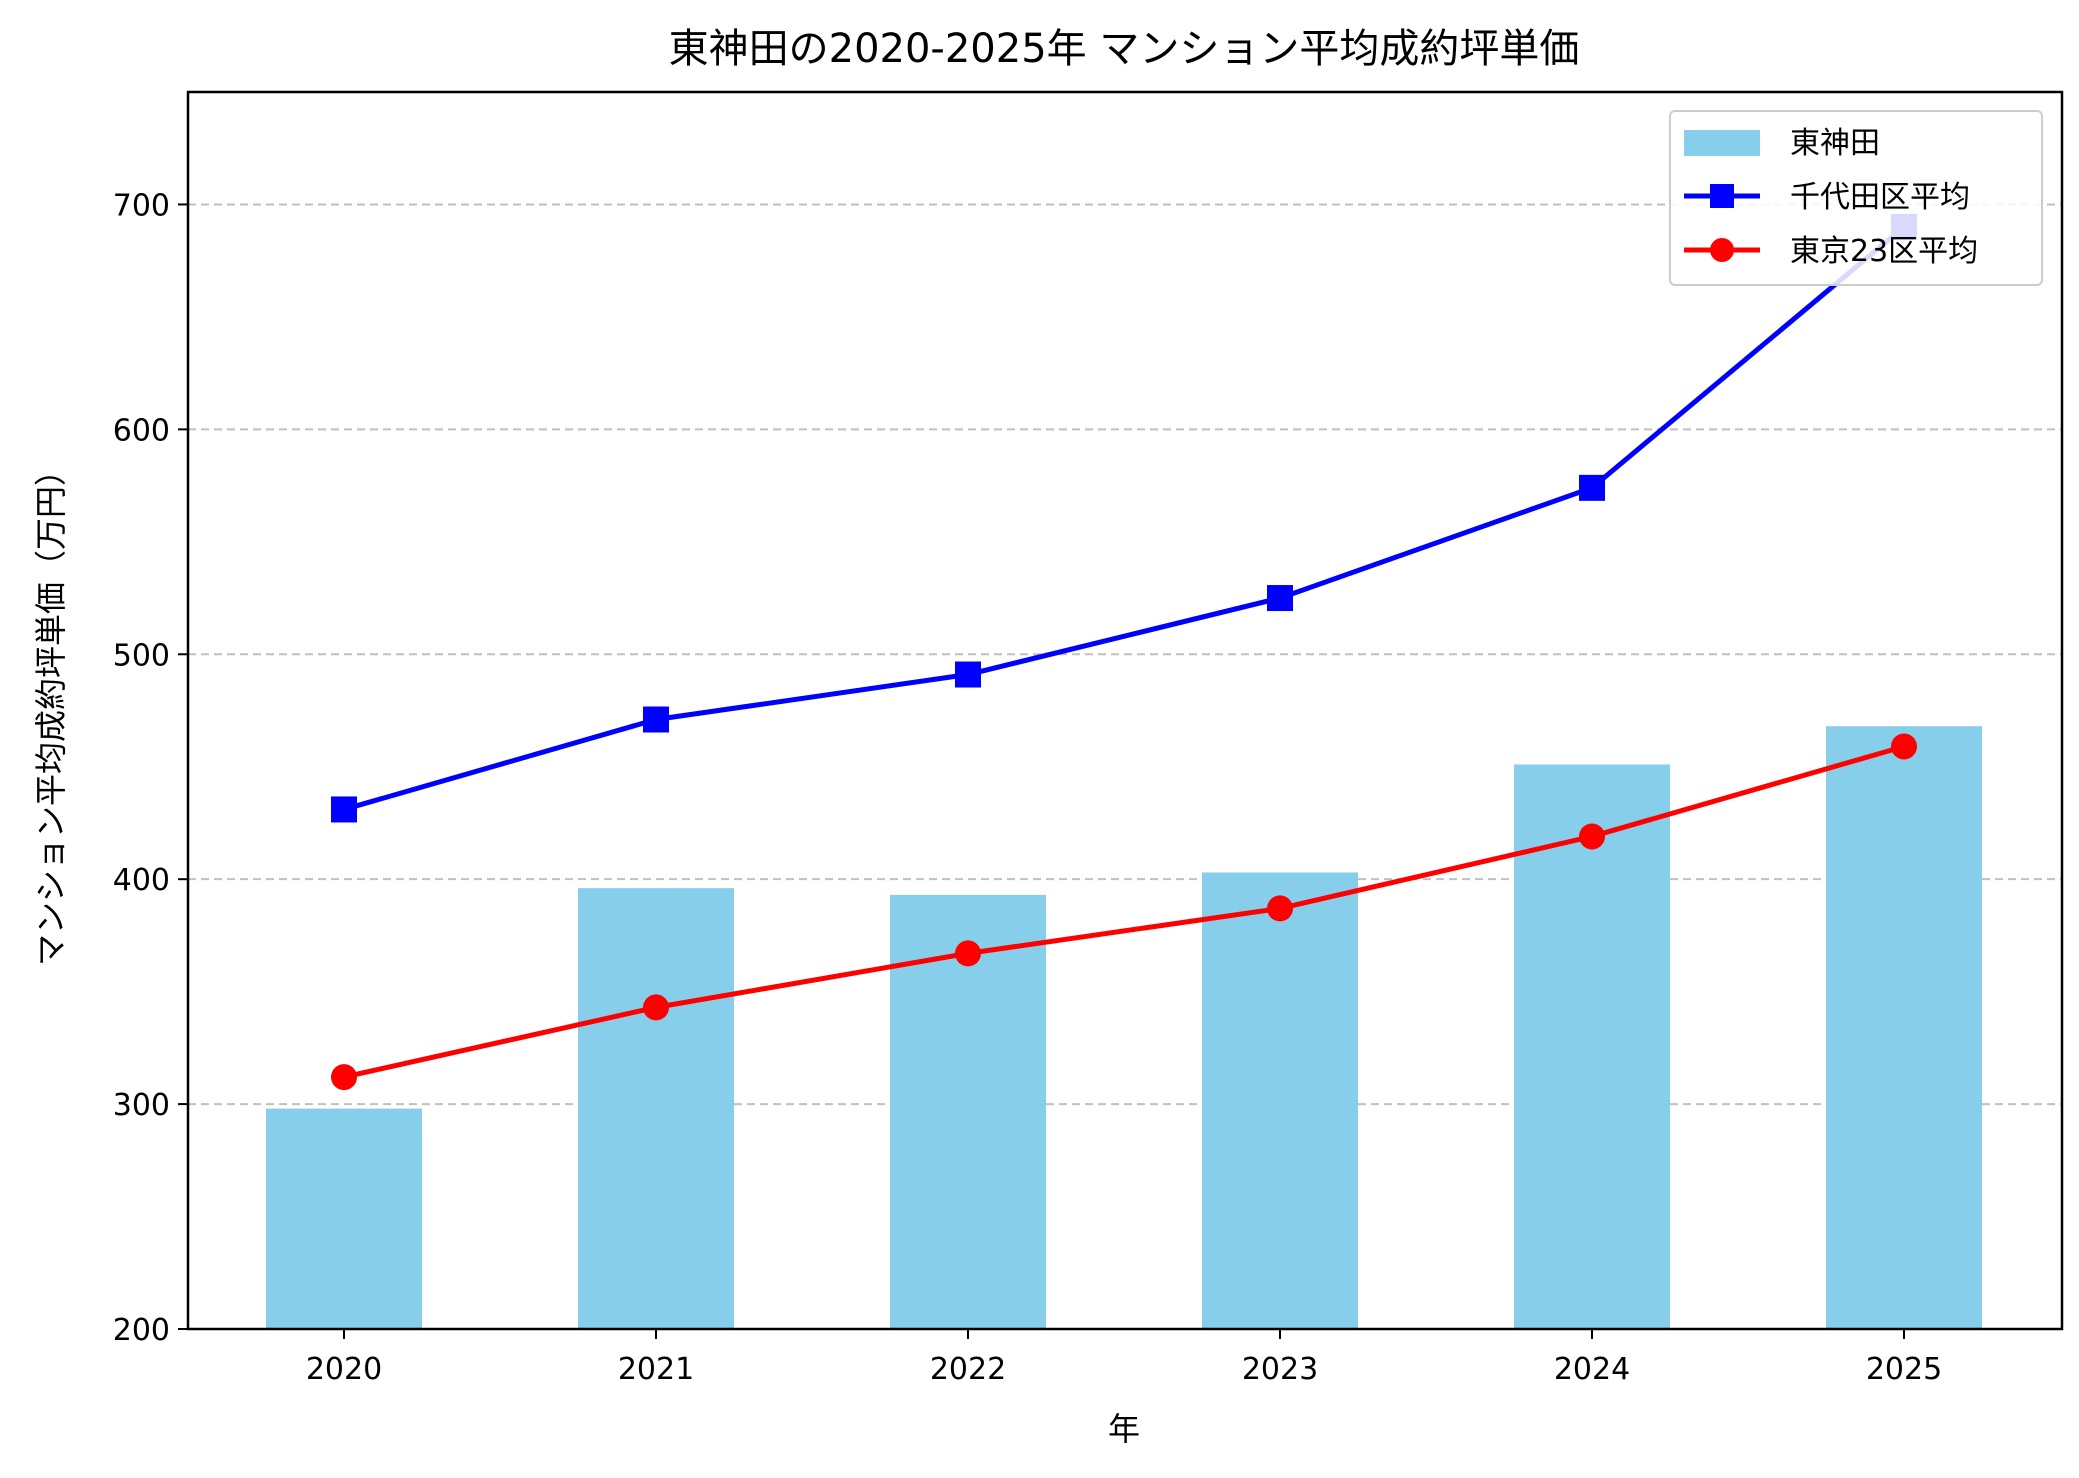  What do you see at coordinates (1880, 197) in the screenshot?
I see `legend-label: 千代田区平均` at bounding box center [1880, 197].